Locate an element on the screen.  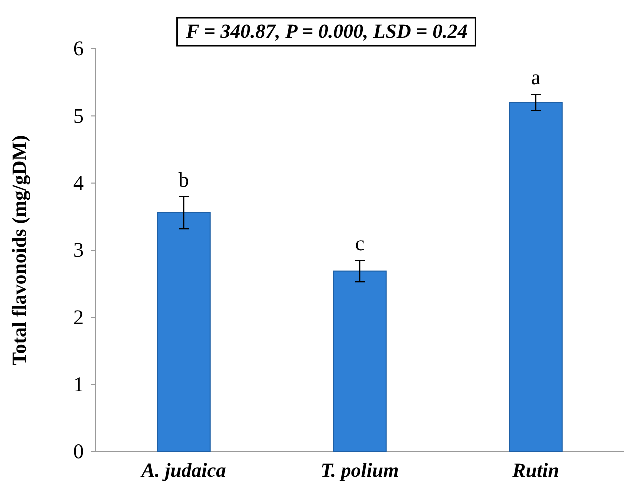
y-axis-title: Total flavonoids (mg/gDM) is located at coordinates (20, 250).